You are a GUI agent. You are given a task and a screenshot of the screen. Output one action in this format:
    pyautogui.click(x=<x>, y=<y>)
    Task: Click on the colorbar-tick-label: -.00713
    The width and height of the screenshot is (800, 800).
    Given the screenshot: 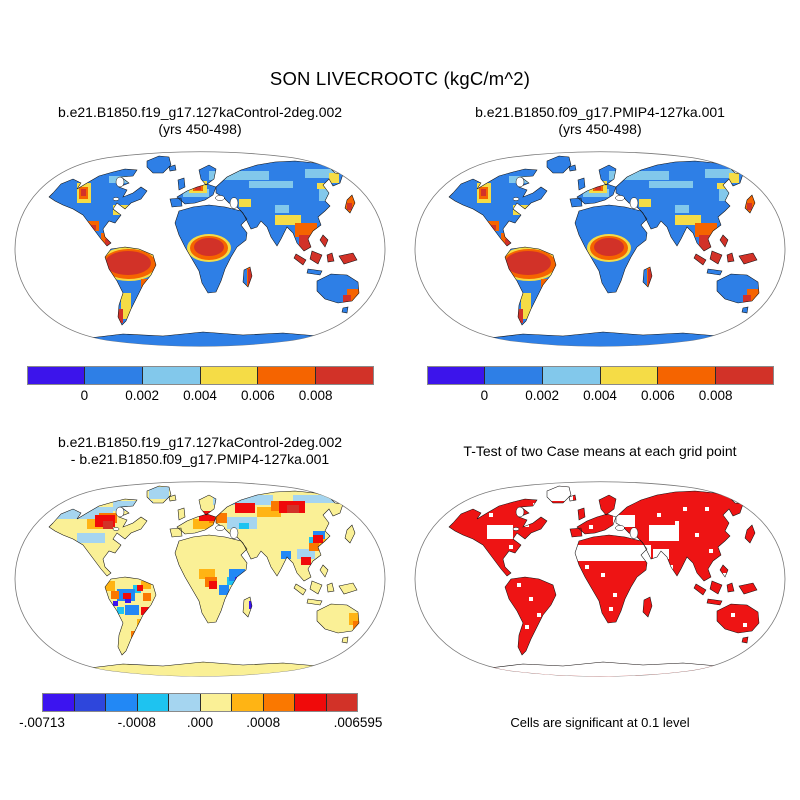 What is the action you would take?
    pyautogui.click(x=42, y=722)
    